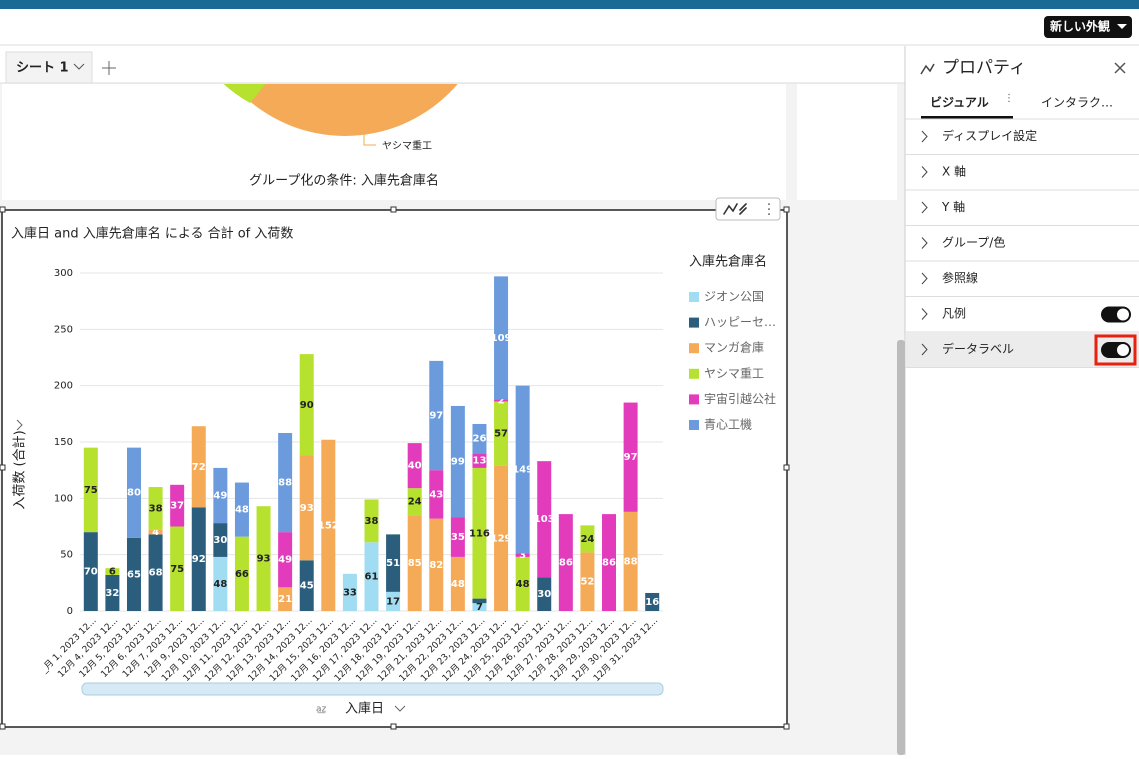 This screenshot has height=759, width=1139. Describe the element at coordinates (954, 314) in the screenshot. I see `menu-item: 凡例` at that location.